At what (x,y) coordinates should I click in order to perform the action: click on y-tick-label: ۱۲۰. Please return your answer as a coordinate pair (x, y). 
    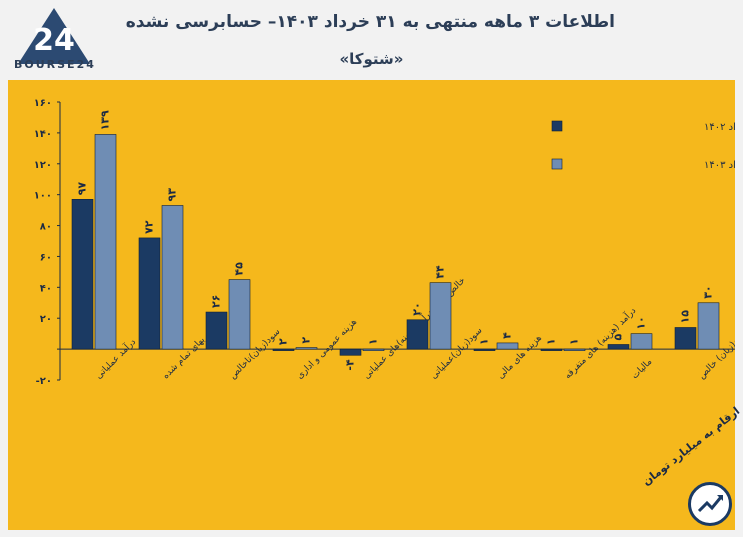
    Looking at the image, I should click on (43, 165).